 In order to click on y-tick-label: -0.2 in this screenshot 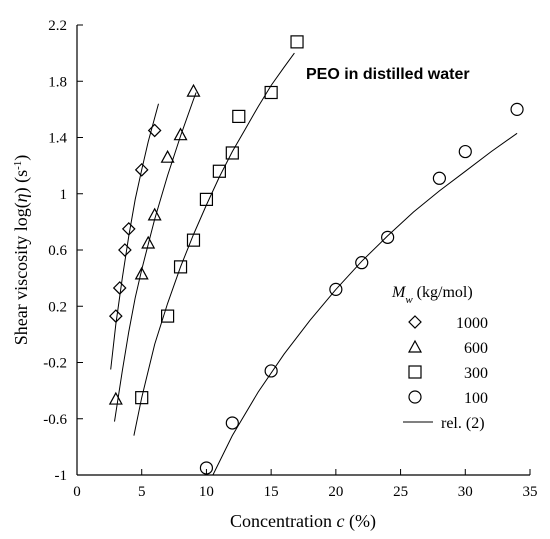, I will do `click(55, 364)`.